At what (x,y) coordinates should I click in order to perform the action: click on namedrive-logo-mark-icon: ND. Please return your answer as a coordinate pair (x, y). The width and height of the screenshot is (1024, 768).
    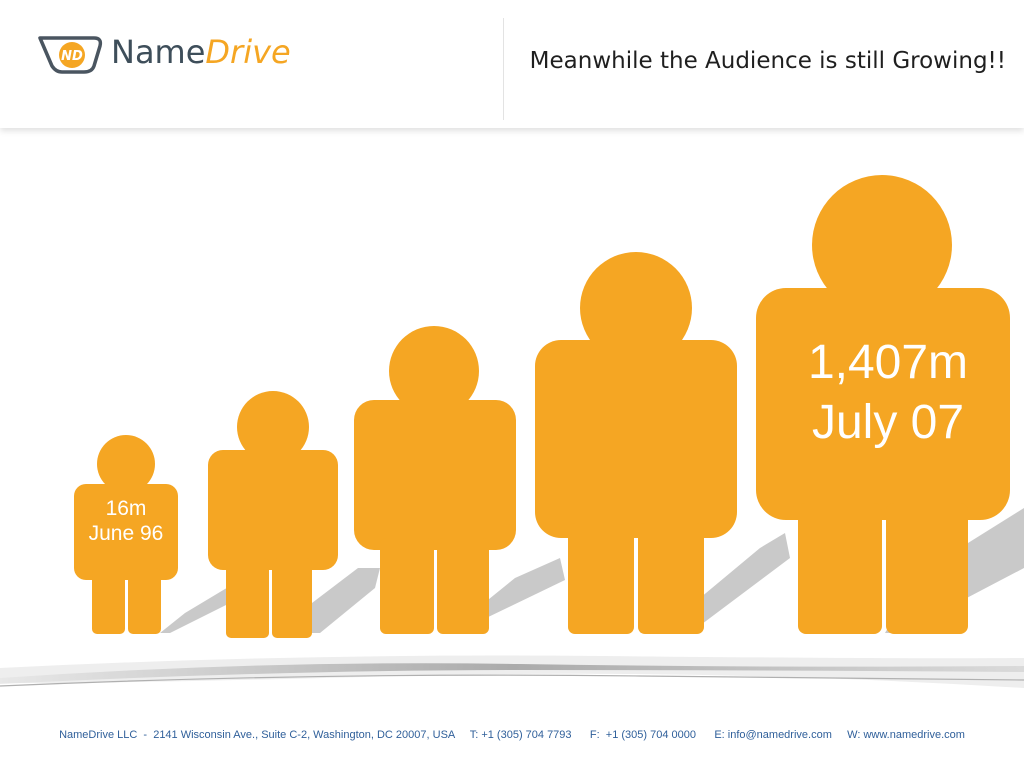
    Looking at the image, I should click on (70, 55).